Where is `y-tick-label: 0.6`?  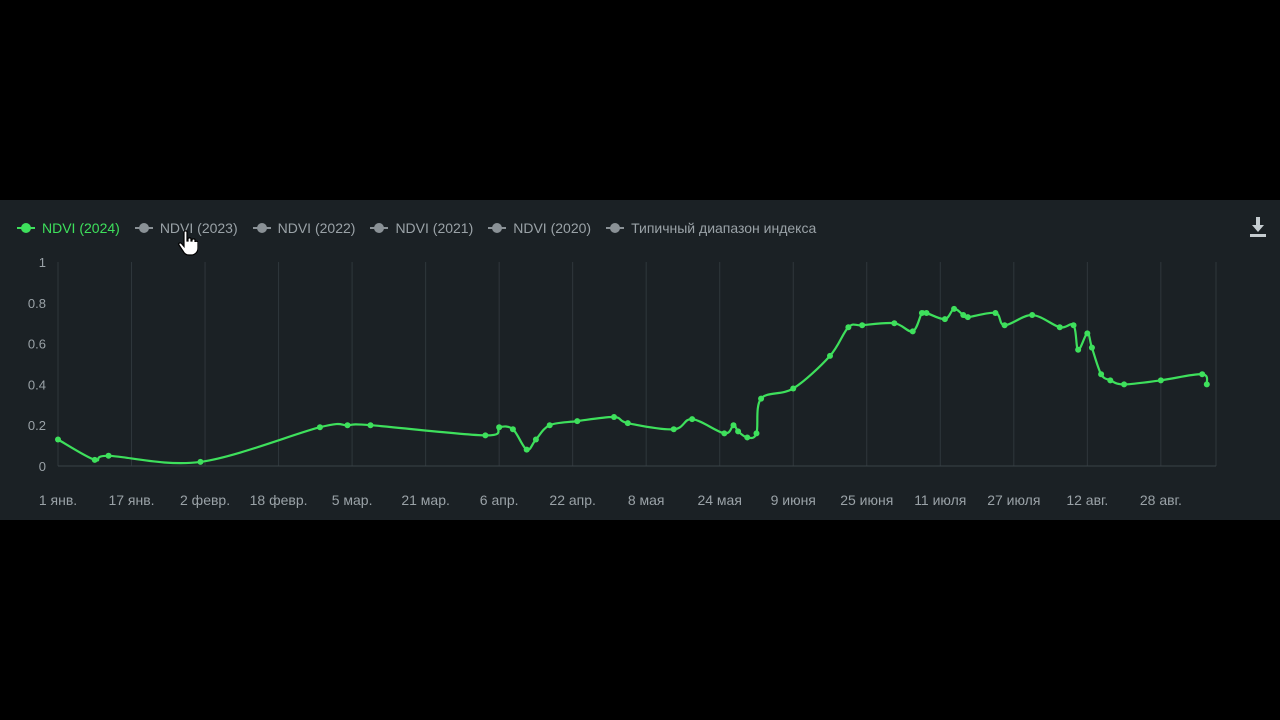
y-tick-label: 0.6 is located at coordinates (37, 344).